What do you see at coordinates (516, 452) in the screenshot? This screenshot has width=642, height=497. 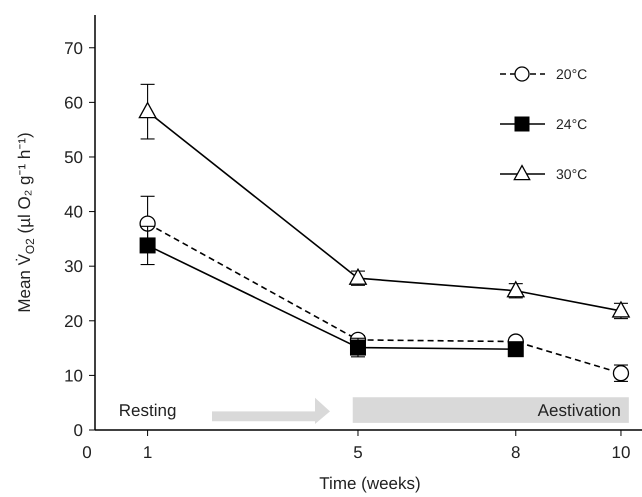 I see `x-tick-label: 8` at bounding box center [516, 452].